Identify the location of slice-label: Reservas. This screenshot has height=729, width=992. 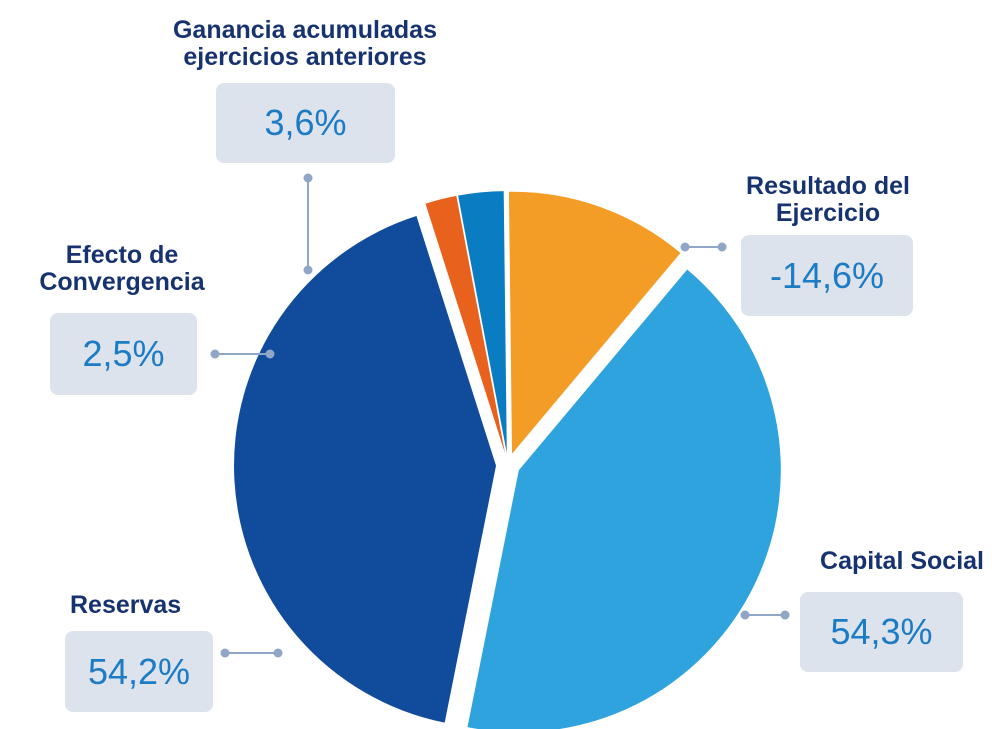
(126, 605).